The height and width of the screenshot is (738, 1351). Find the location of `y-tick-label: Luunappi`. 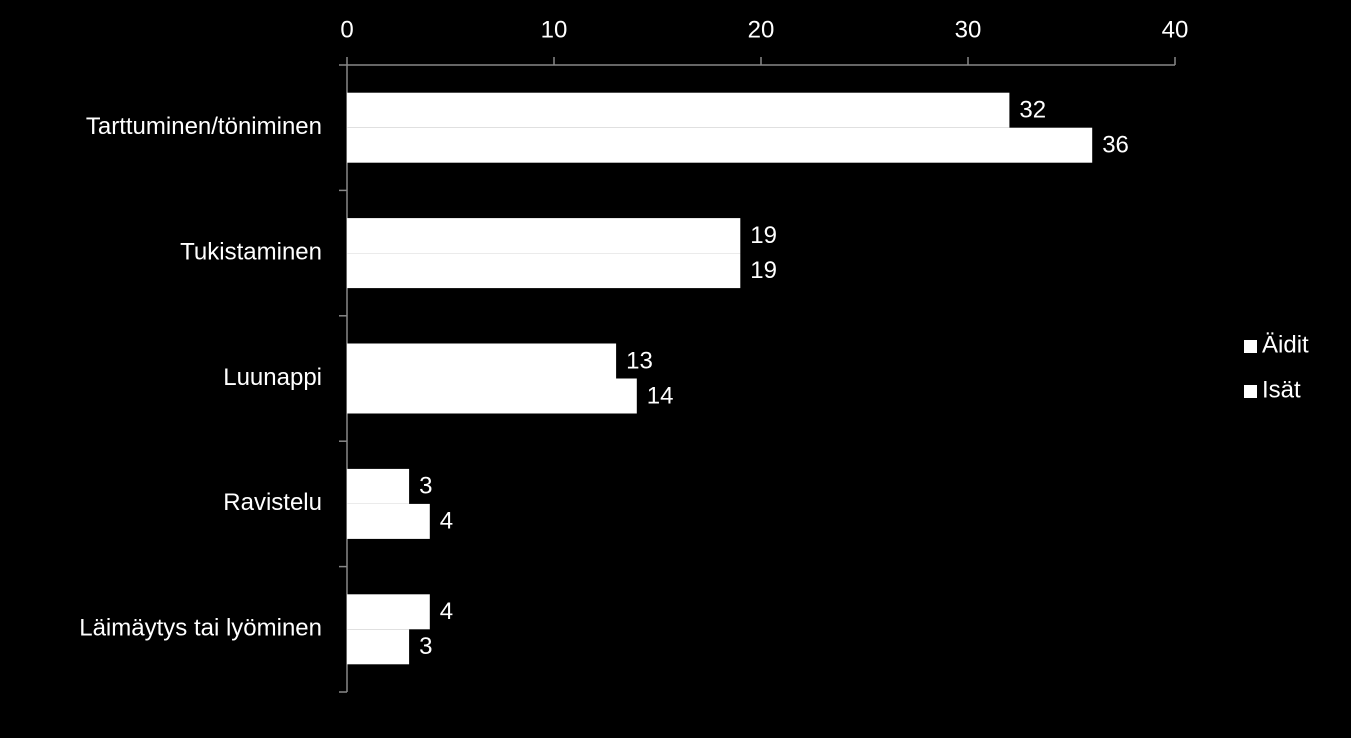

y-tick-label: Luunappi is located at coordinates (272, 377).